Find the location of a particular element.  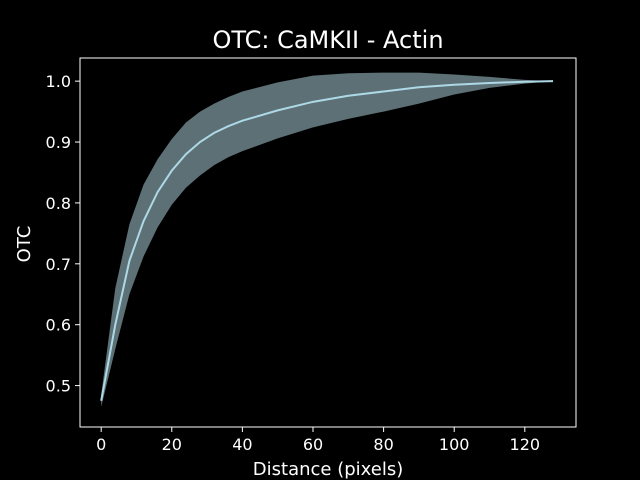

chart-title: OTC: CaMKII - Actin is located at coordinates (327, 40).